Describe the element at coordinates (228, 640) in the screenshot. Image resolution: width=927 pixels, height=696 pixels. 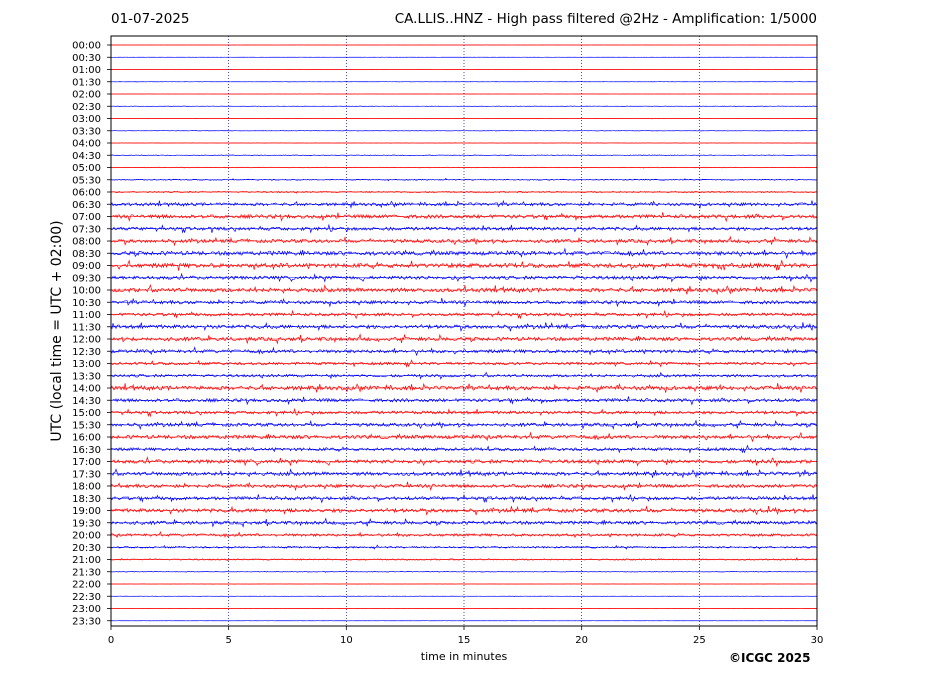
I see `x-tick-label: 5` at that location.